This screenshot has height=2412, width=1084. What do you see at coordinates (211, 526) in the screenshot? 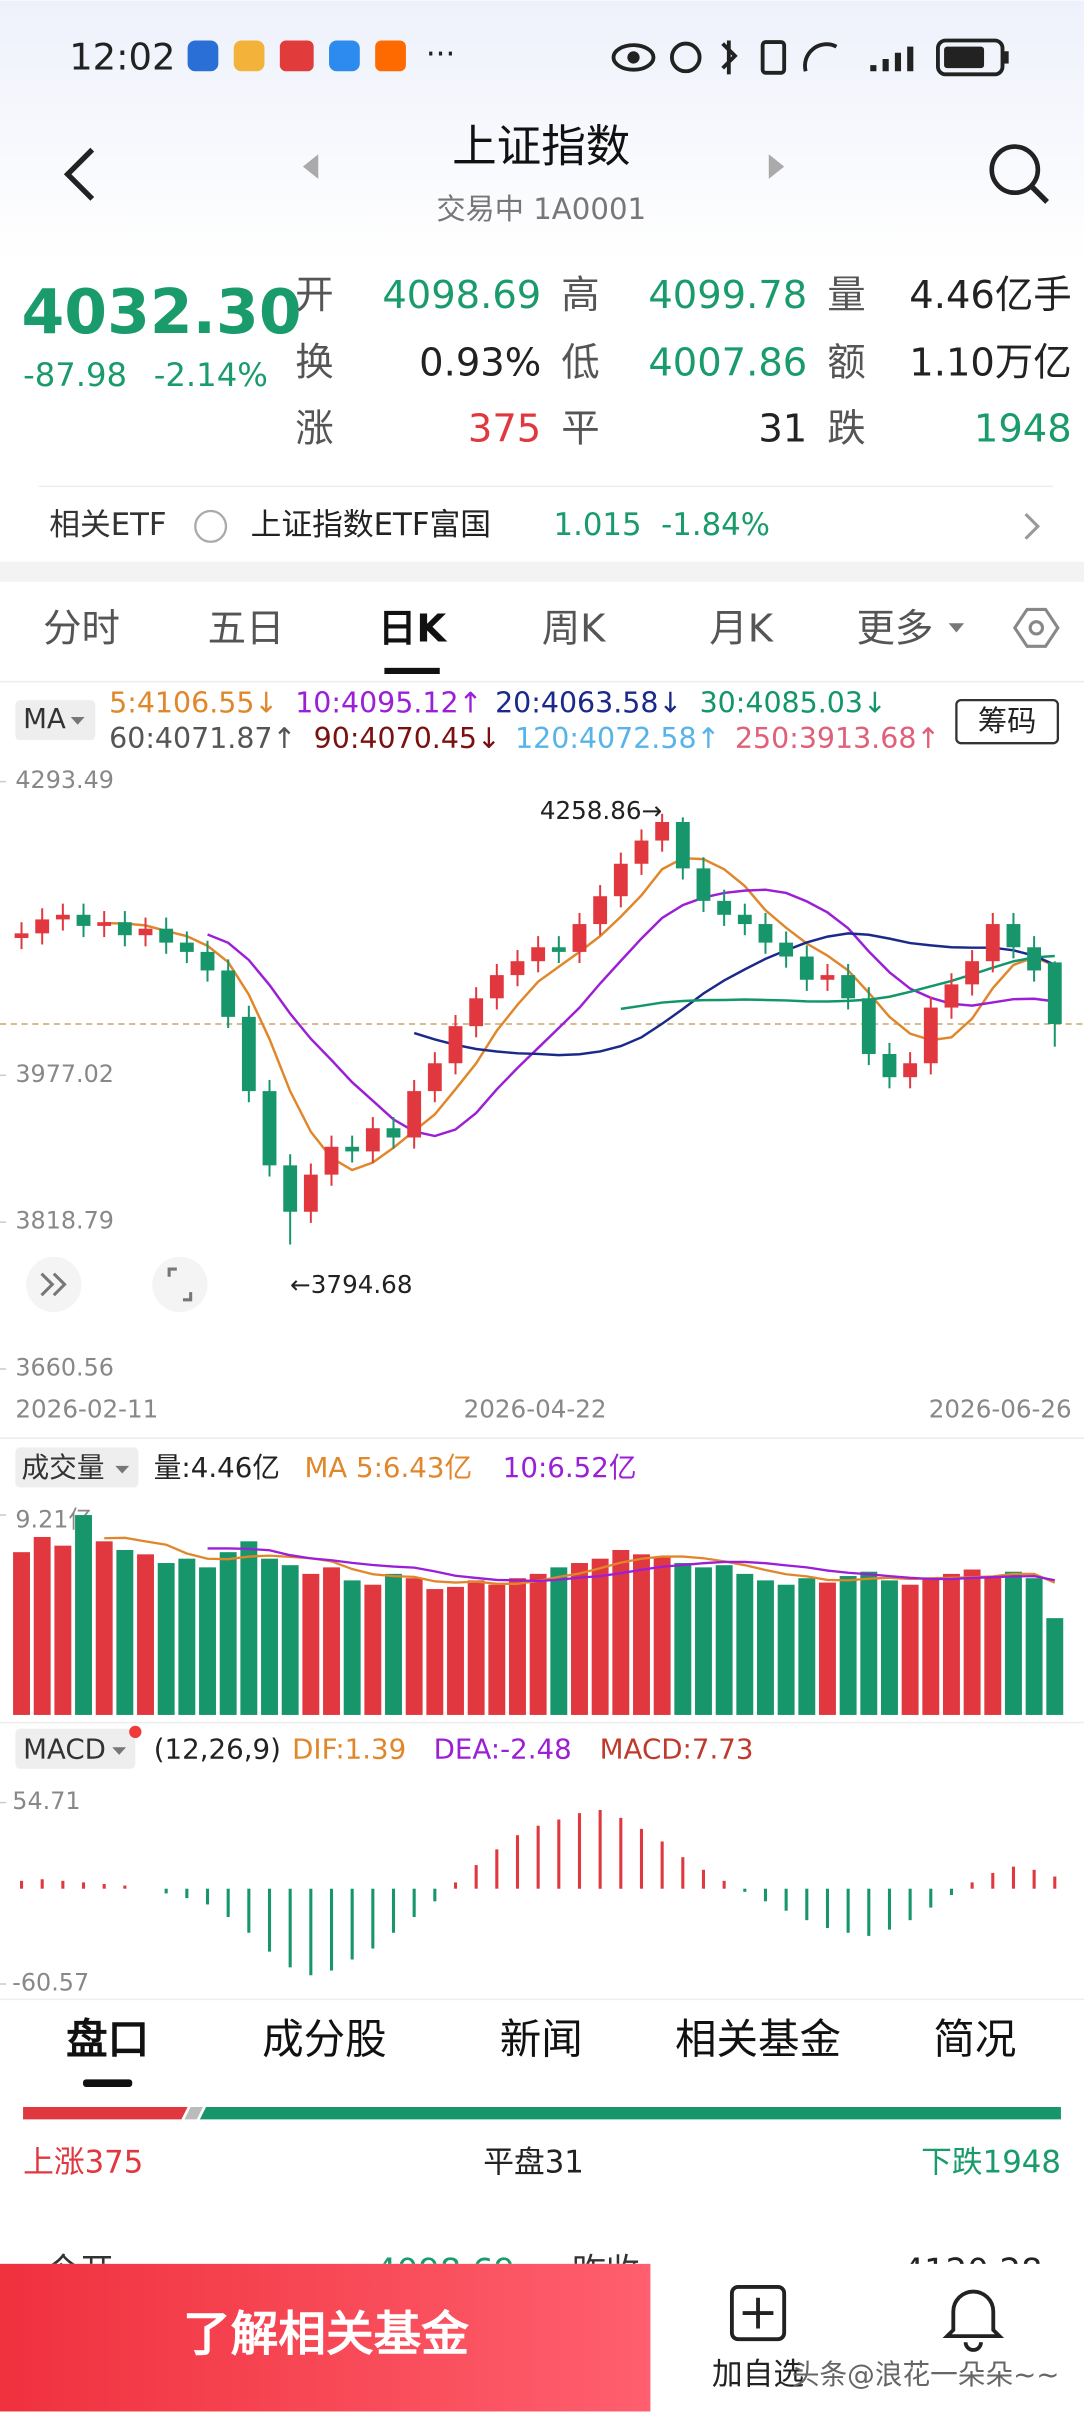
I see `info-icon` at bounding box center [211, 526].